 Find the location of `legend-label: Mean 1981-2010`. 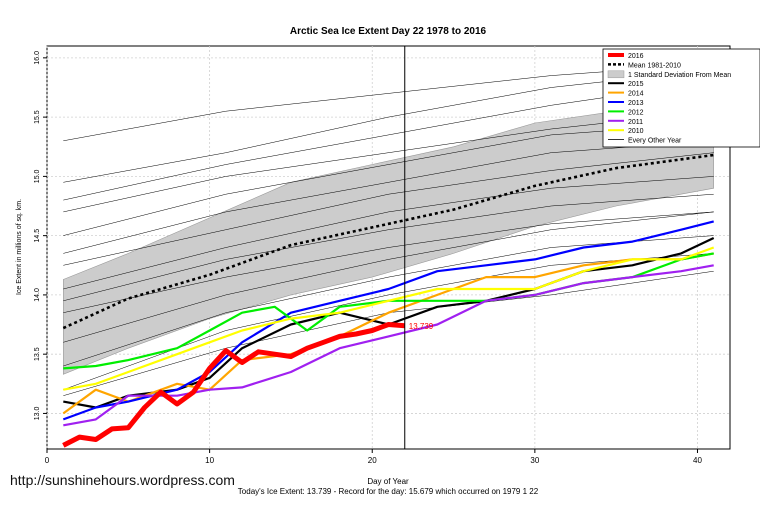

legend-label: Mean 1981-2010 is located at coordinates (654, 65).